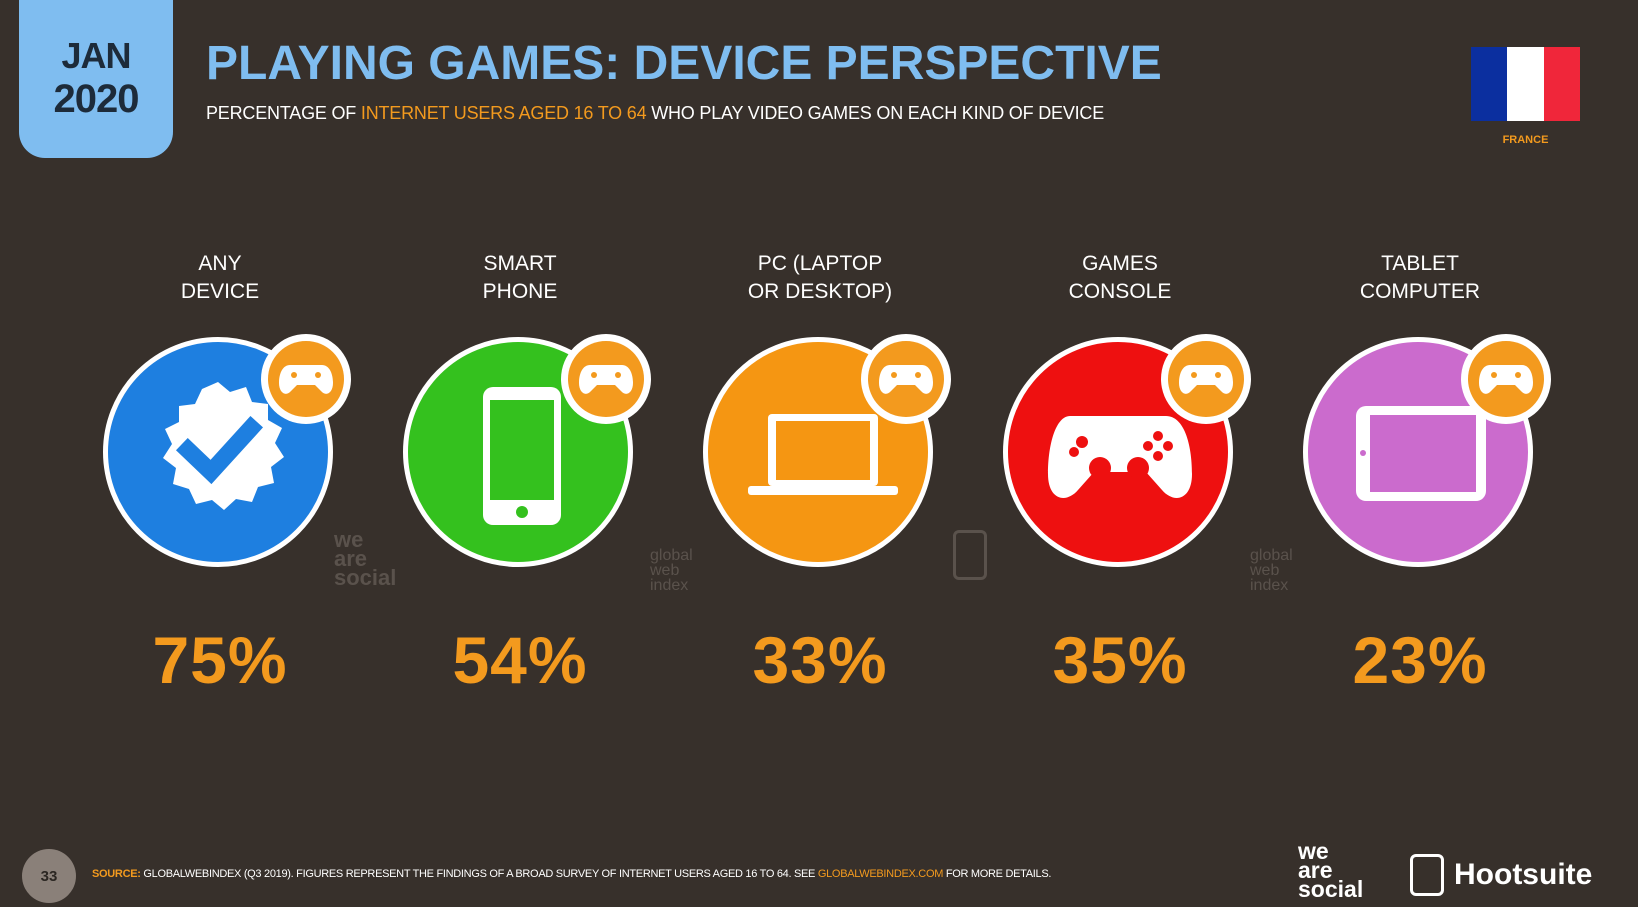  Describe the element at coordinates (96, 55) in the screenshot. I see `date-month: JAN` at that location.